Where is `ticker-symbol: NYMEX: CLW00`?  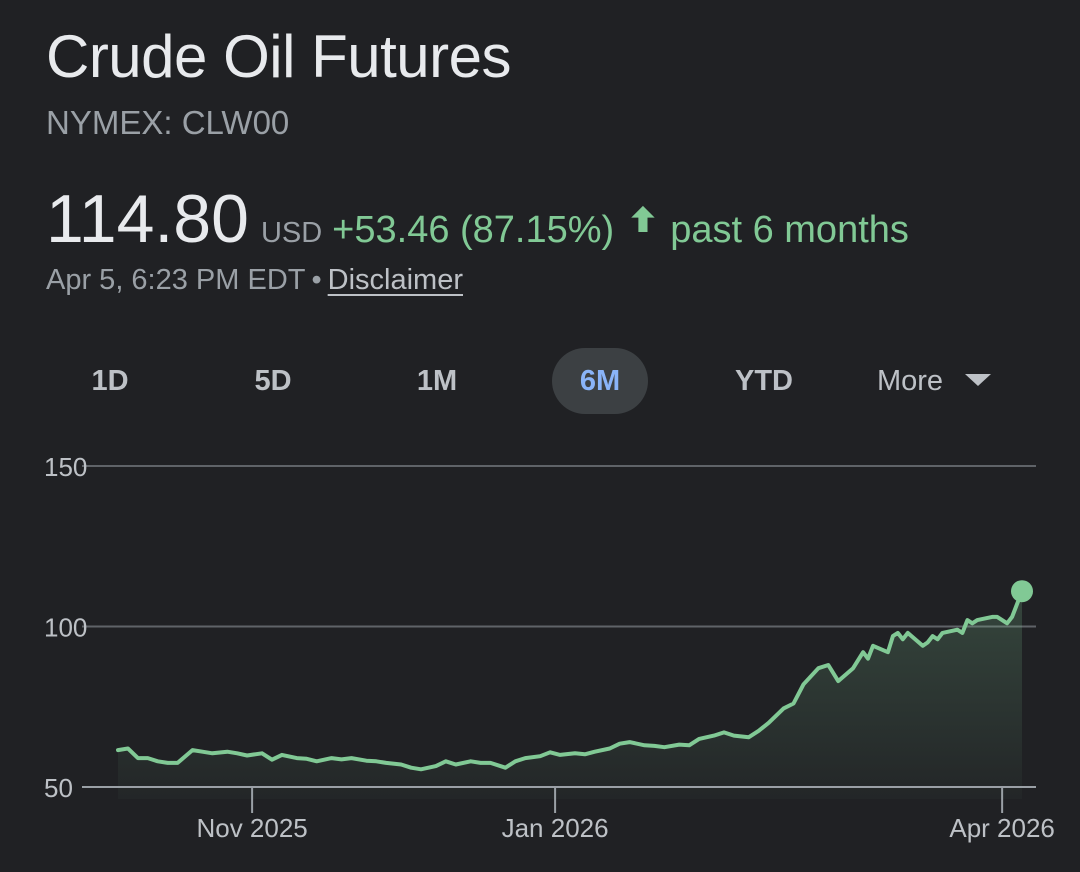
ticker-symbol: NYMEX: CLW00 is located at coordinates (168, 122).